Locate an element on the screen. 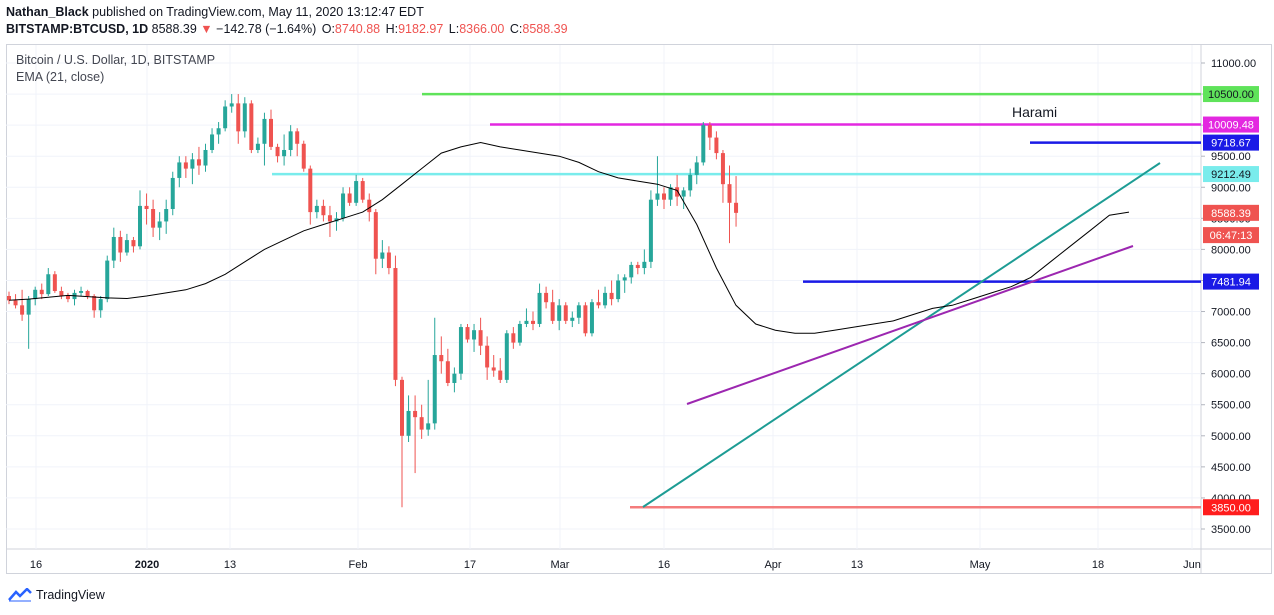 This screenshot has width=1274, height=615. y-tick-label: 5500.00 is located at coordinates (1231, 406).